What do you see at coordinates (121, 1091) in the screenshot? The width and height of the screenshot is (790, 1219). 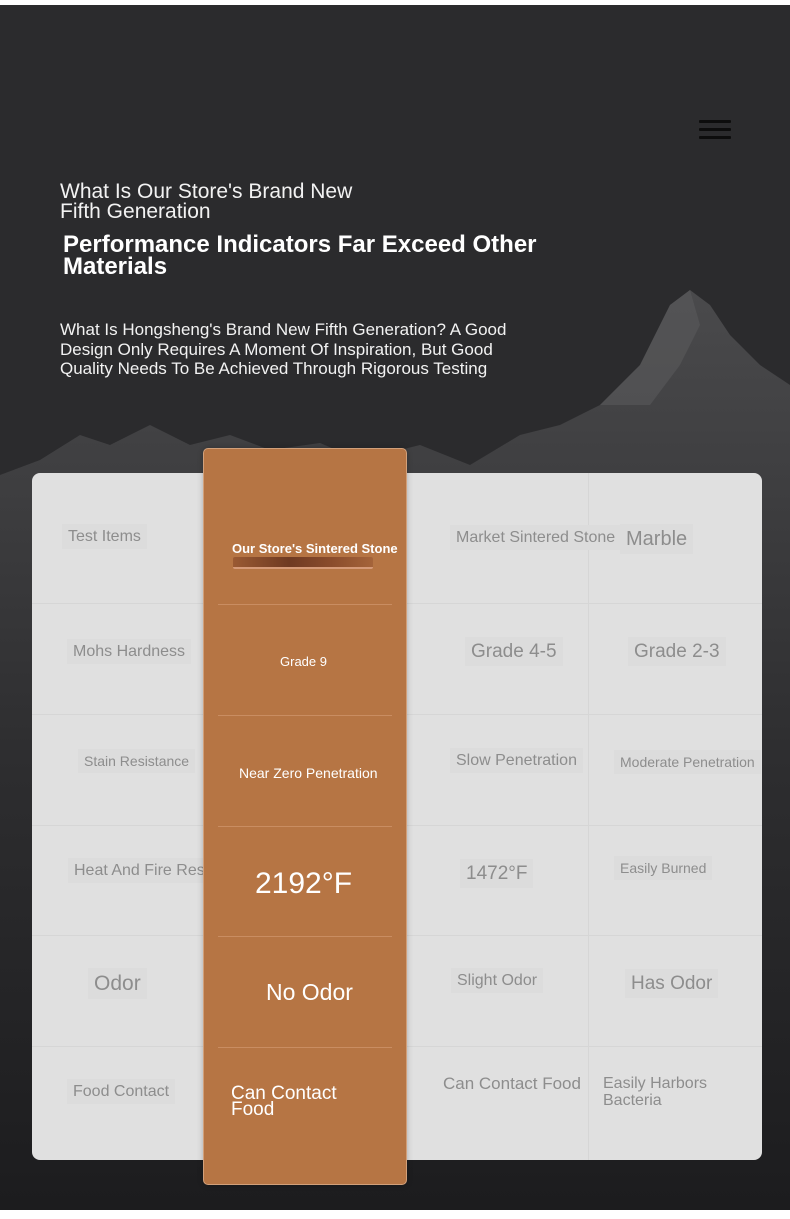 I see `row5-test-item: Food Contact` at bounding box center [121, 1091].